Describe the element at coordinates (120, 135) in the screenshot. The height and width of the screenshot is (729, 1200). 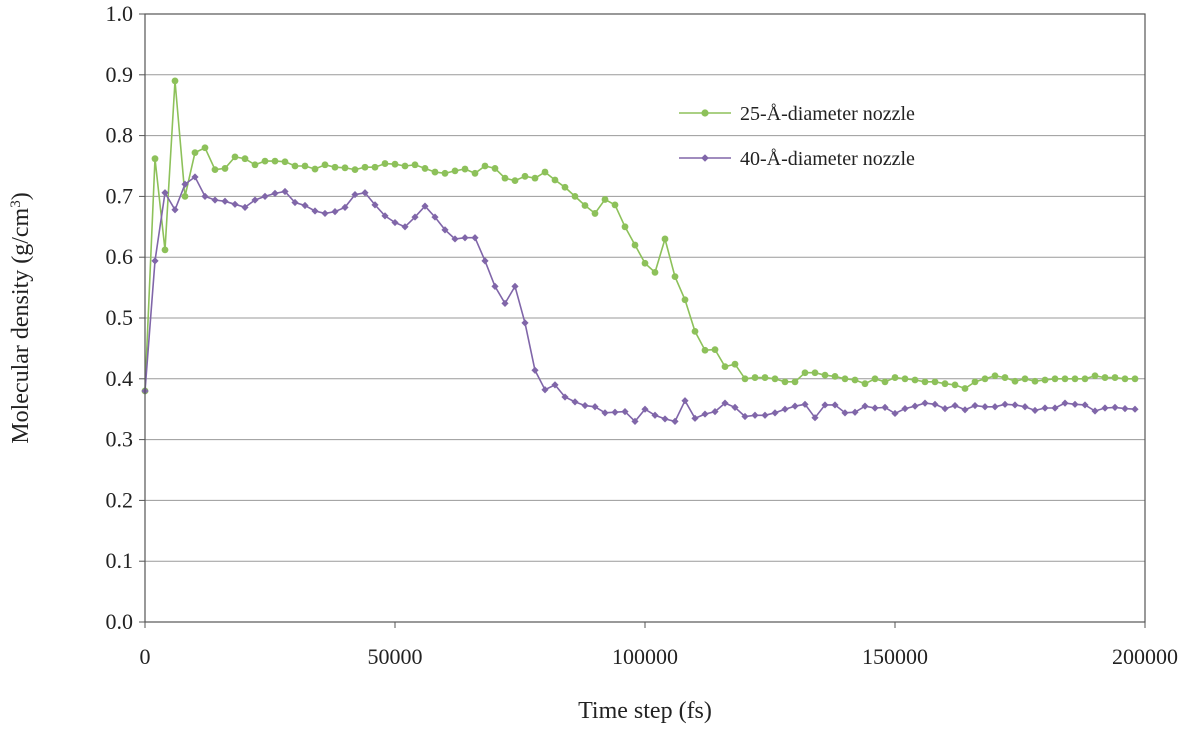
I see `y-tick-label-8: 0.8` at that location.